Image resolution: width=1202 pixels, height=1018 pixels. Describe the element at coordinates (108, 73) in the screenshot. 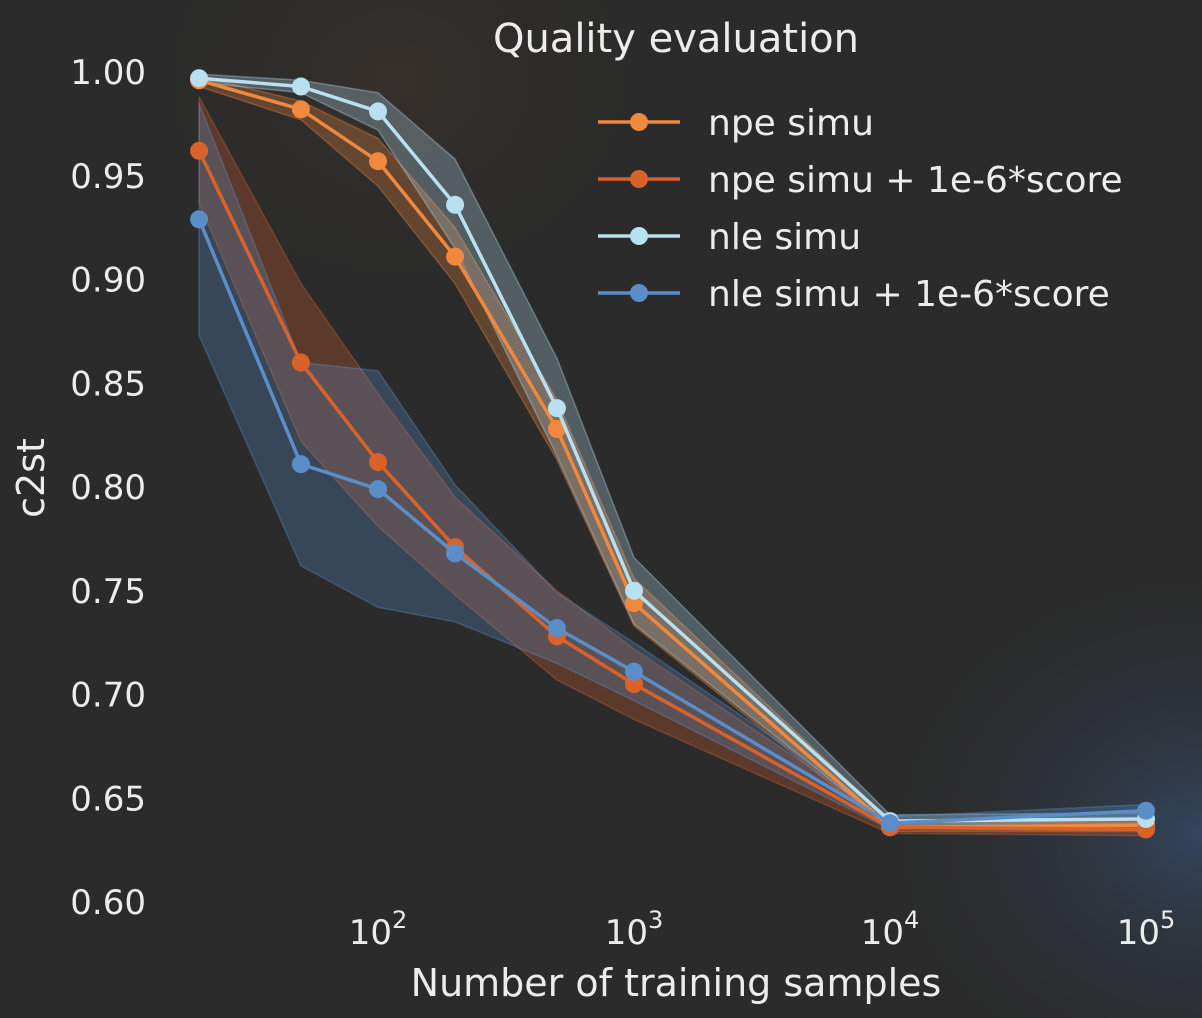

I see `y-tick-label: 1.00` at that location.